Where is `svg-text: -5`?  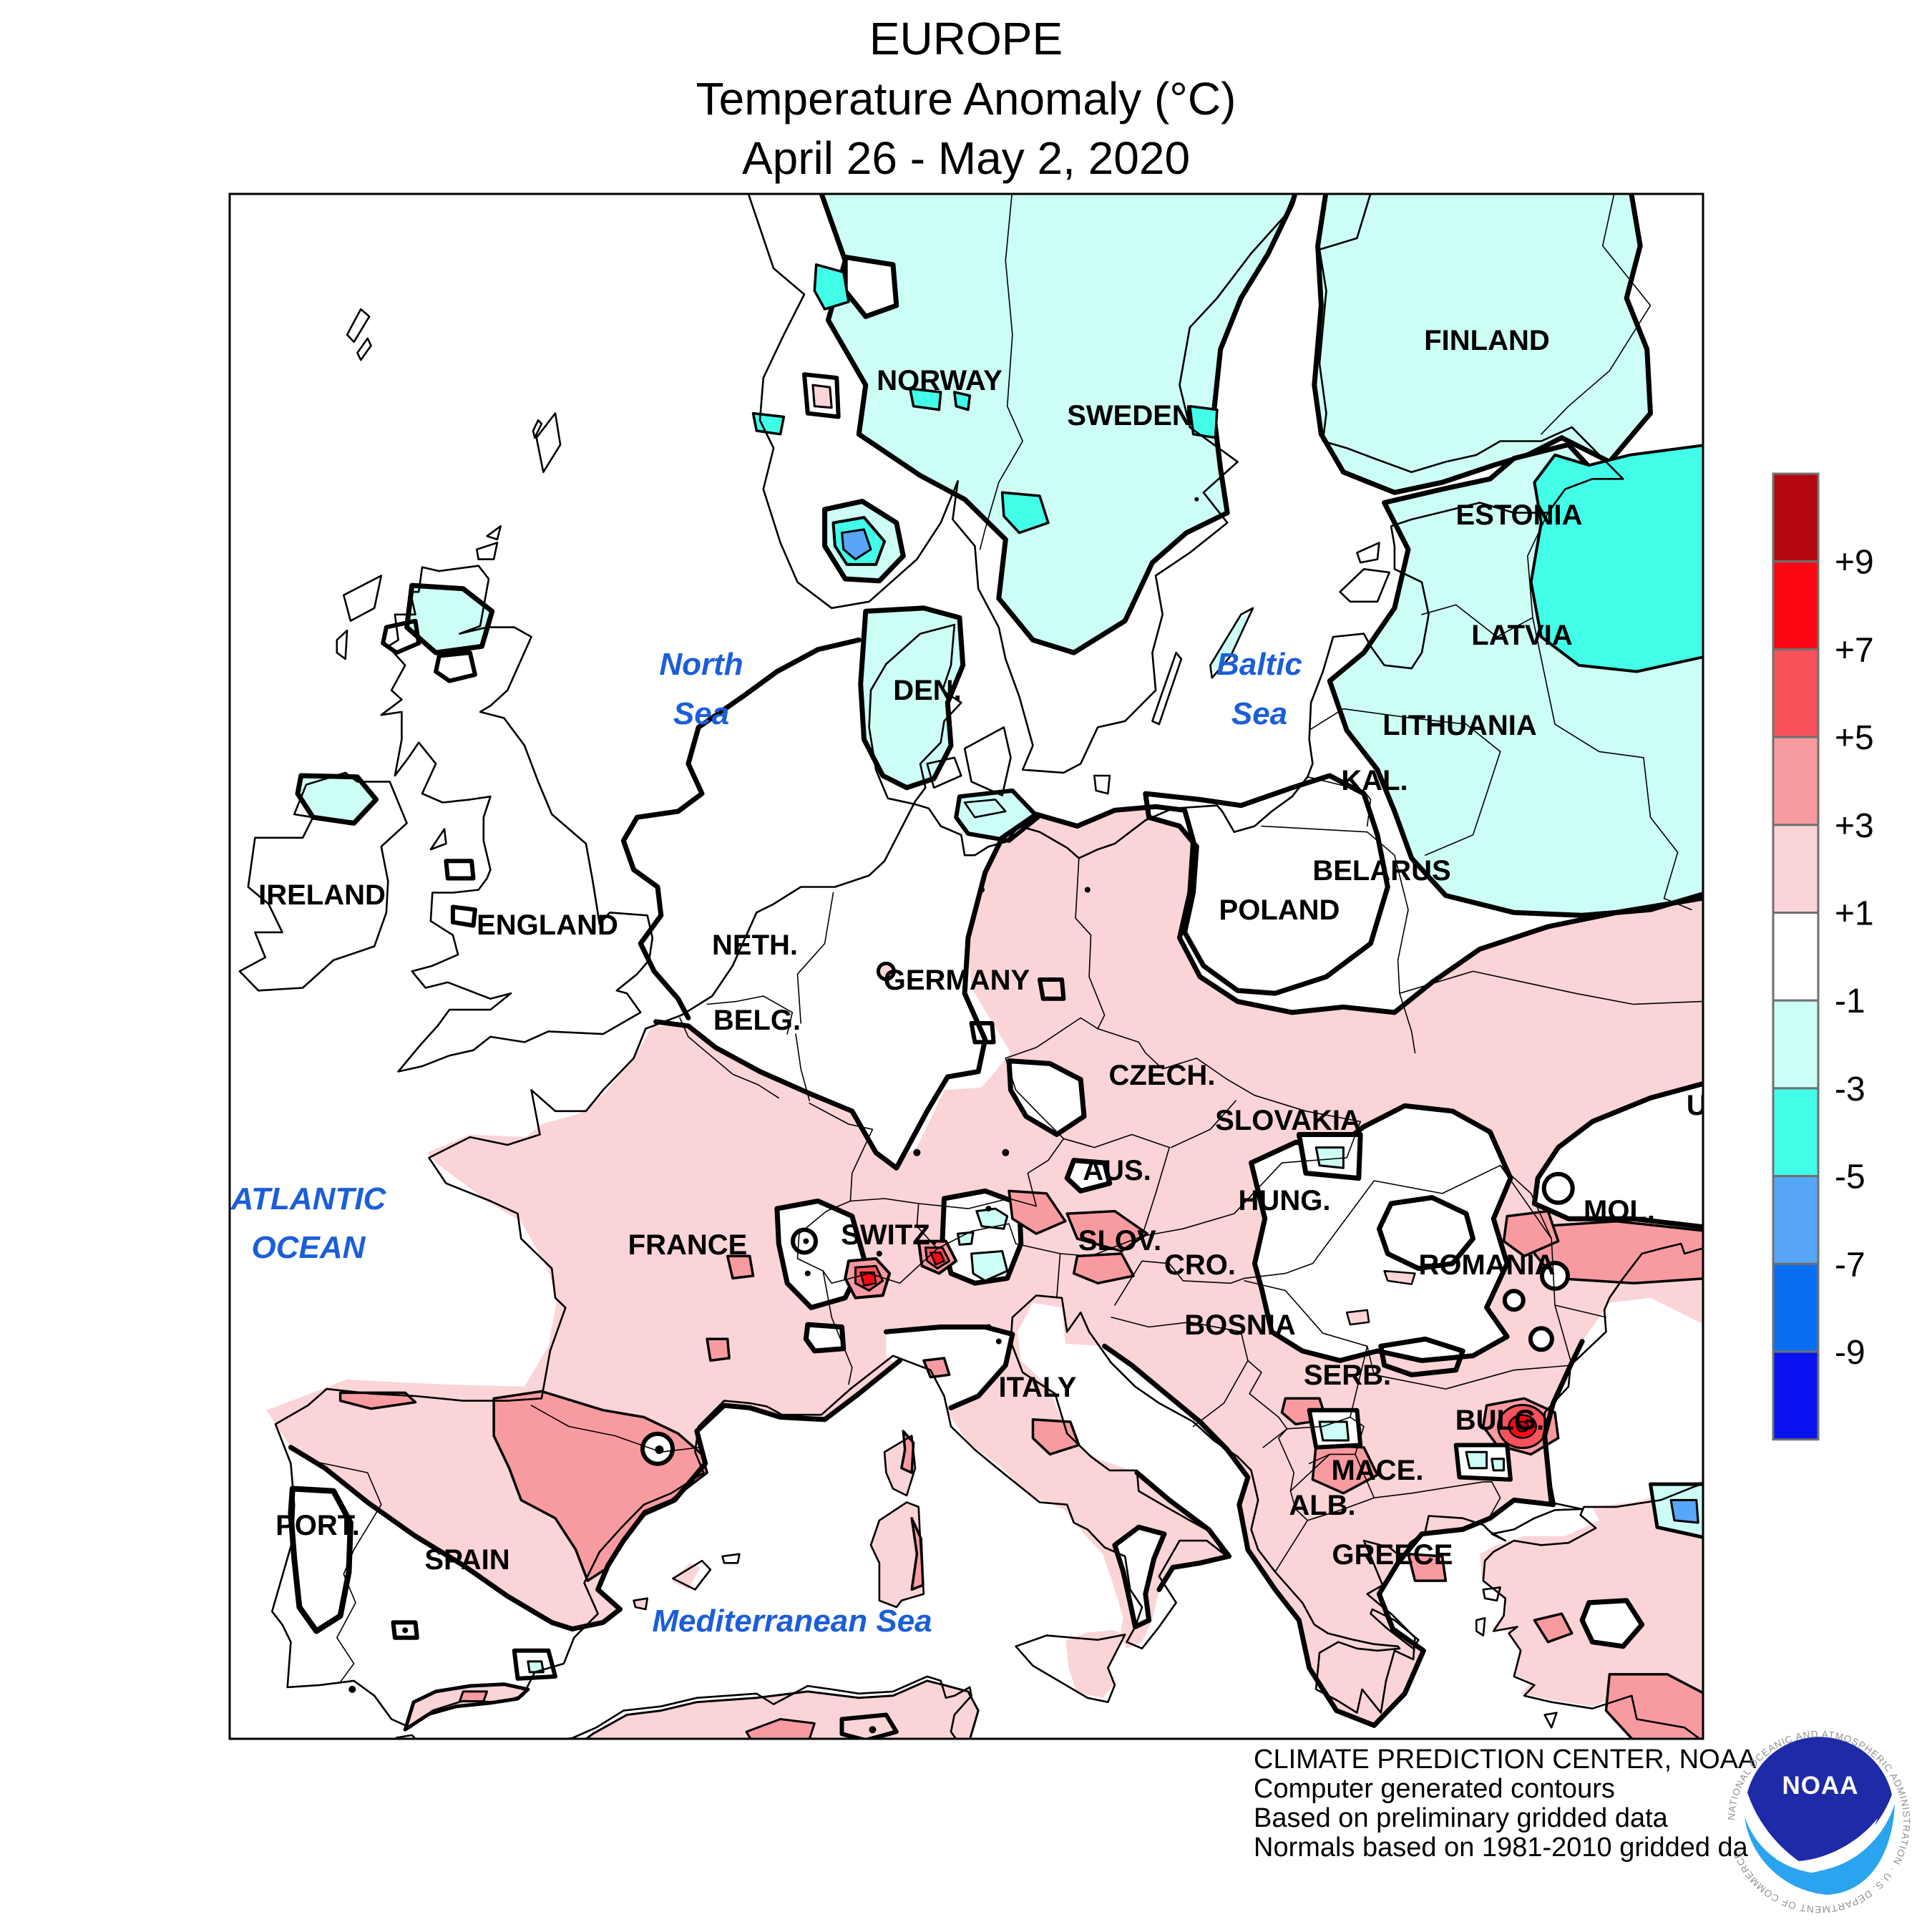
svg-text: -5 is located at coordinates (1850, 1177).